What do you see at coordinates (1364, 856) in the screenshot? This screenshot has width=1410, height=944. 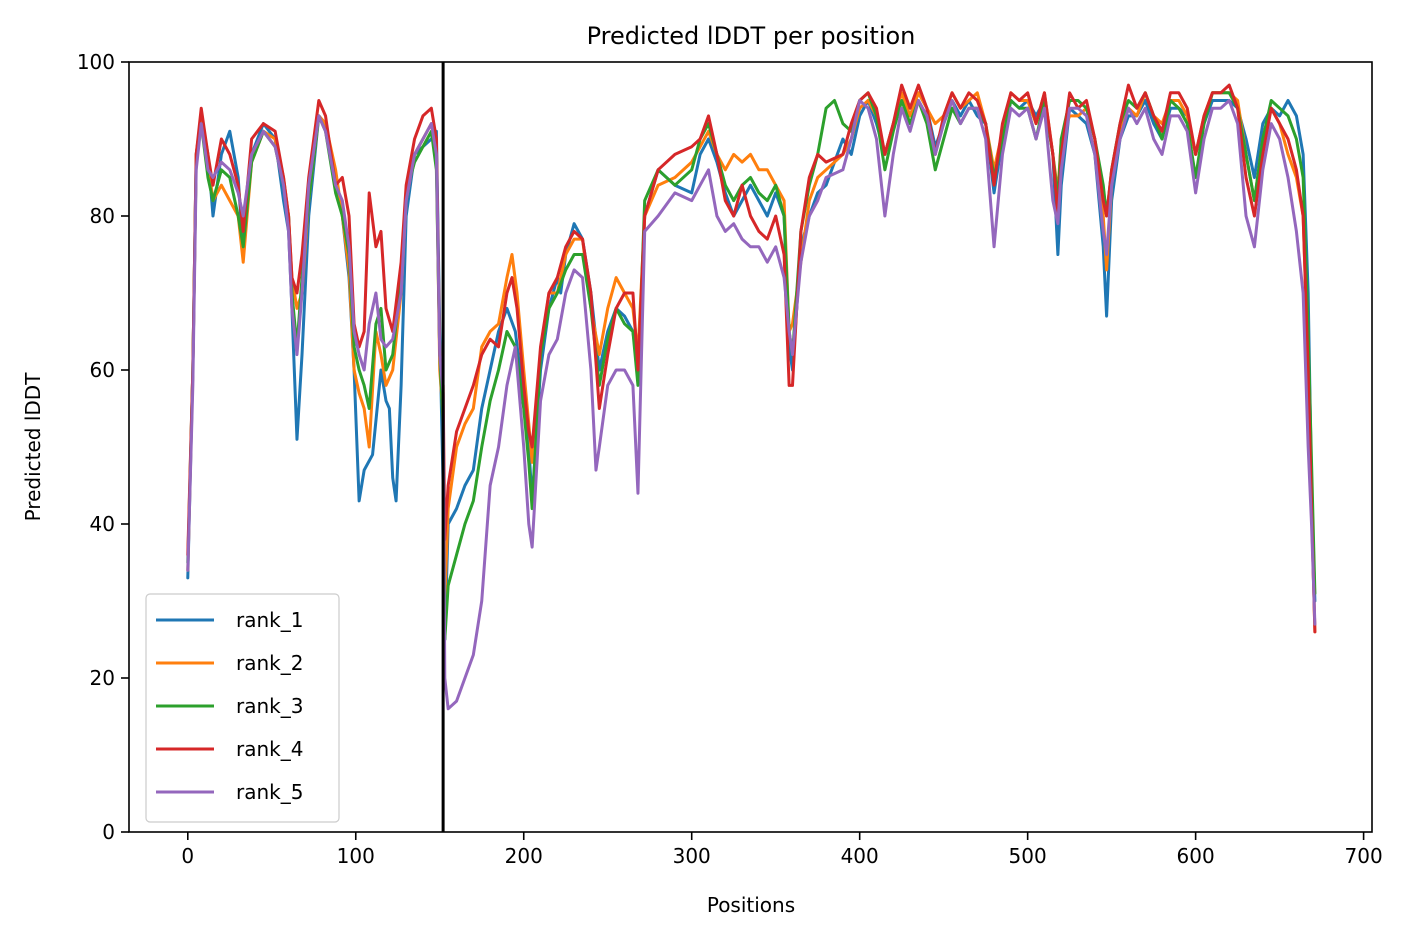 I see `x-tick-label: 700` at bounding box center [1364, 856].